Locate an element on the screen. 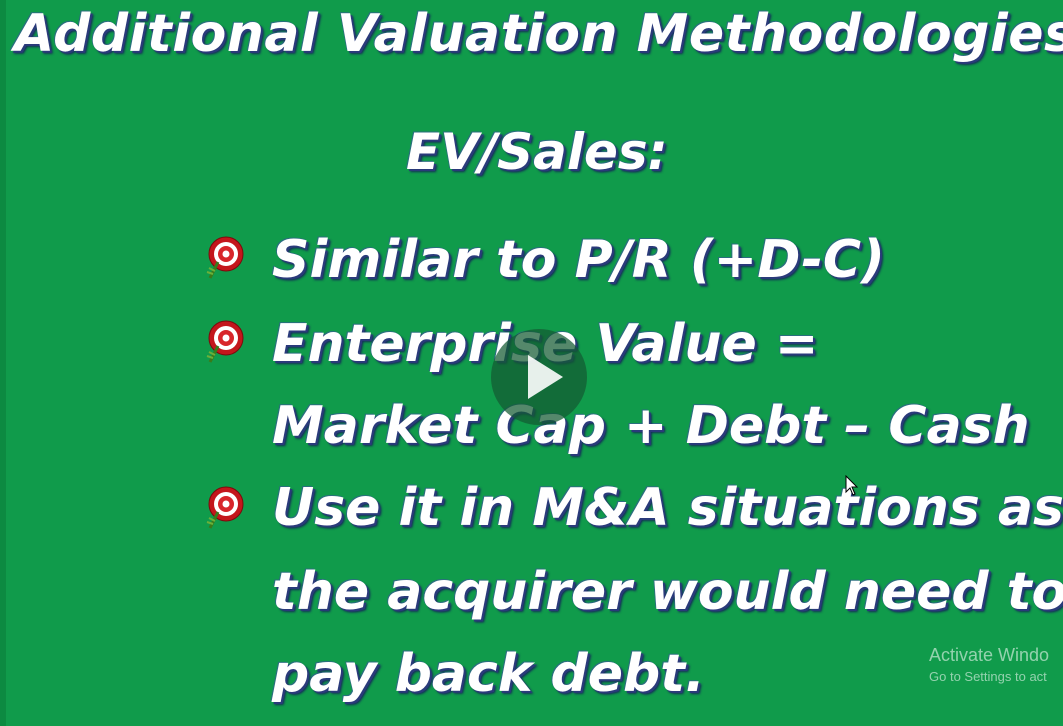 The width and height of the screenshot is (1063, 726). activation-watermark: Activate Windo Go to Settings to act is located at coordinates (989, 666).